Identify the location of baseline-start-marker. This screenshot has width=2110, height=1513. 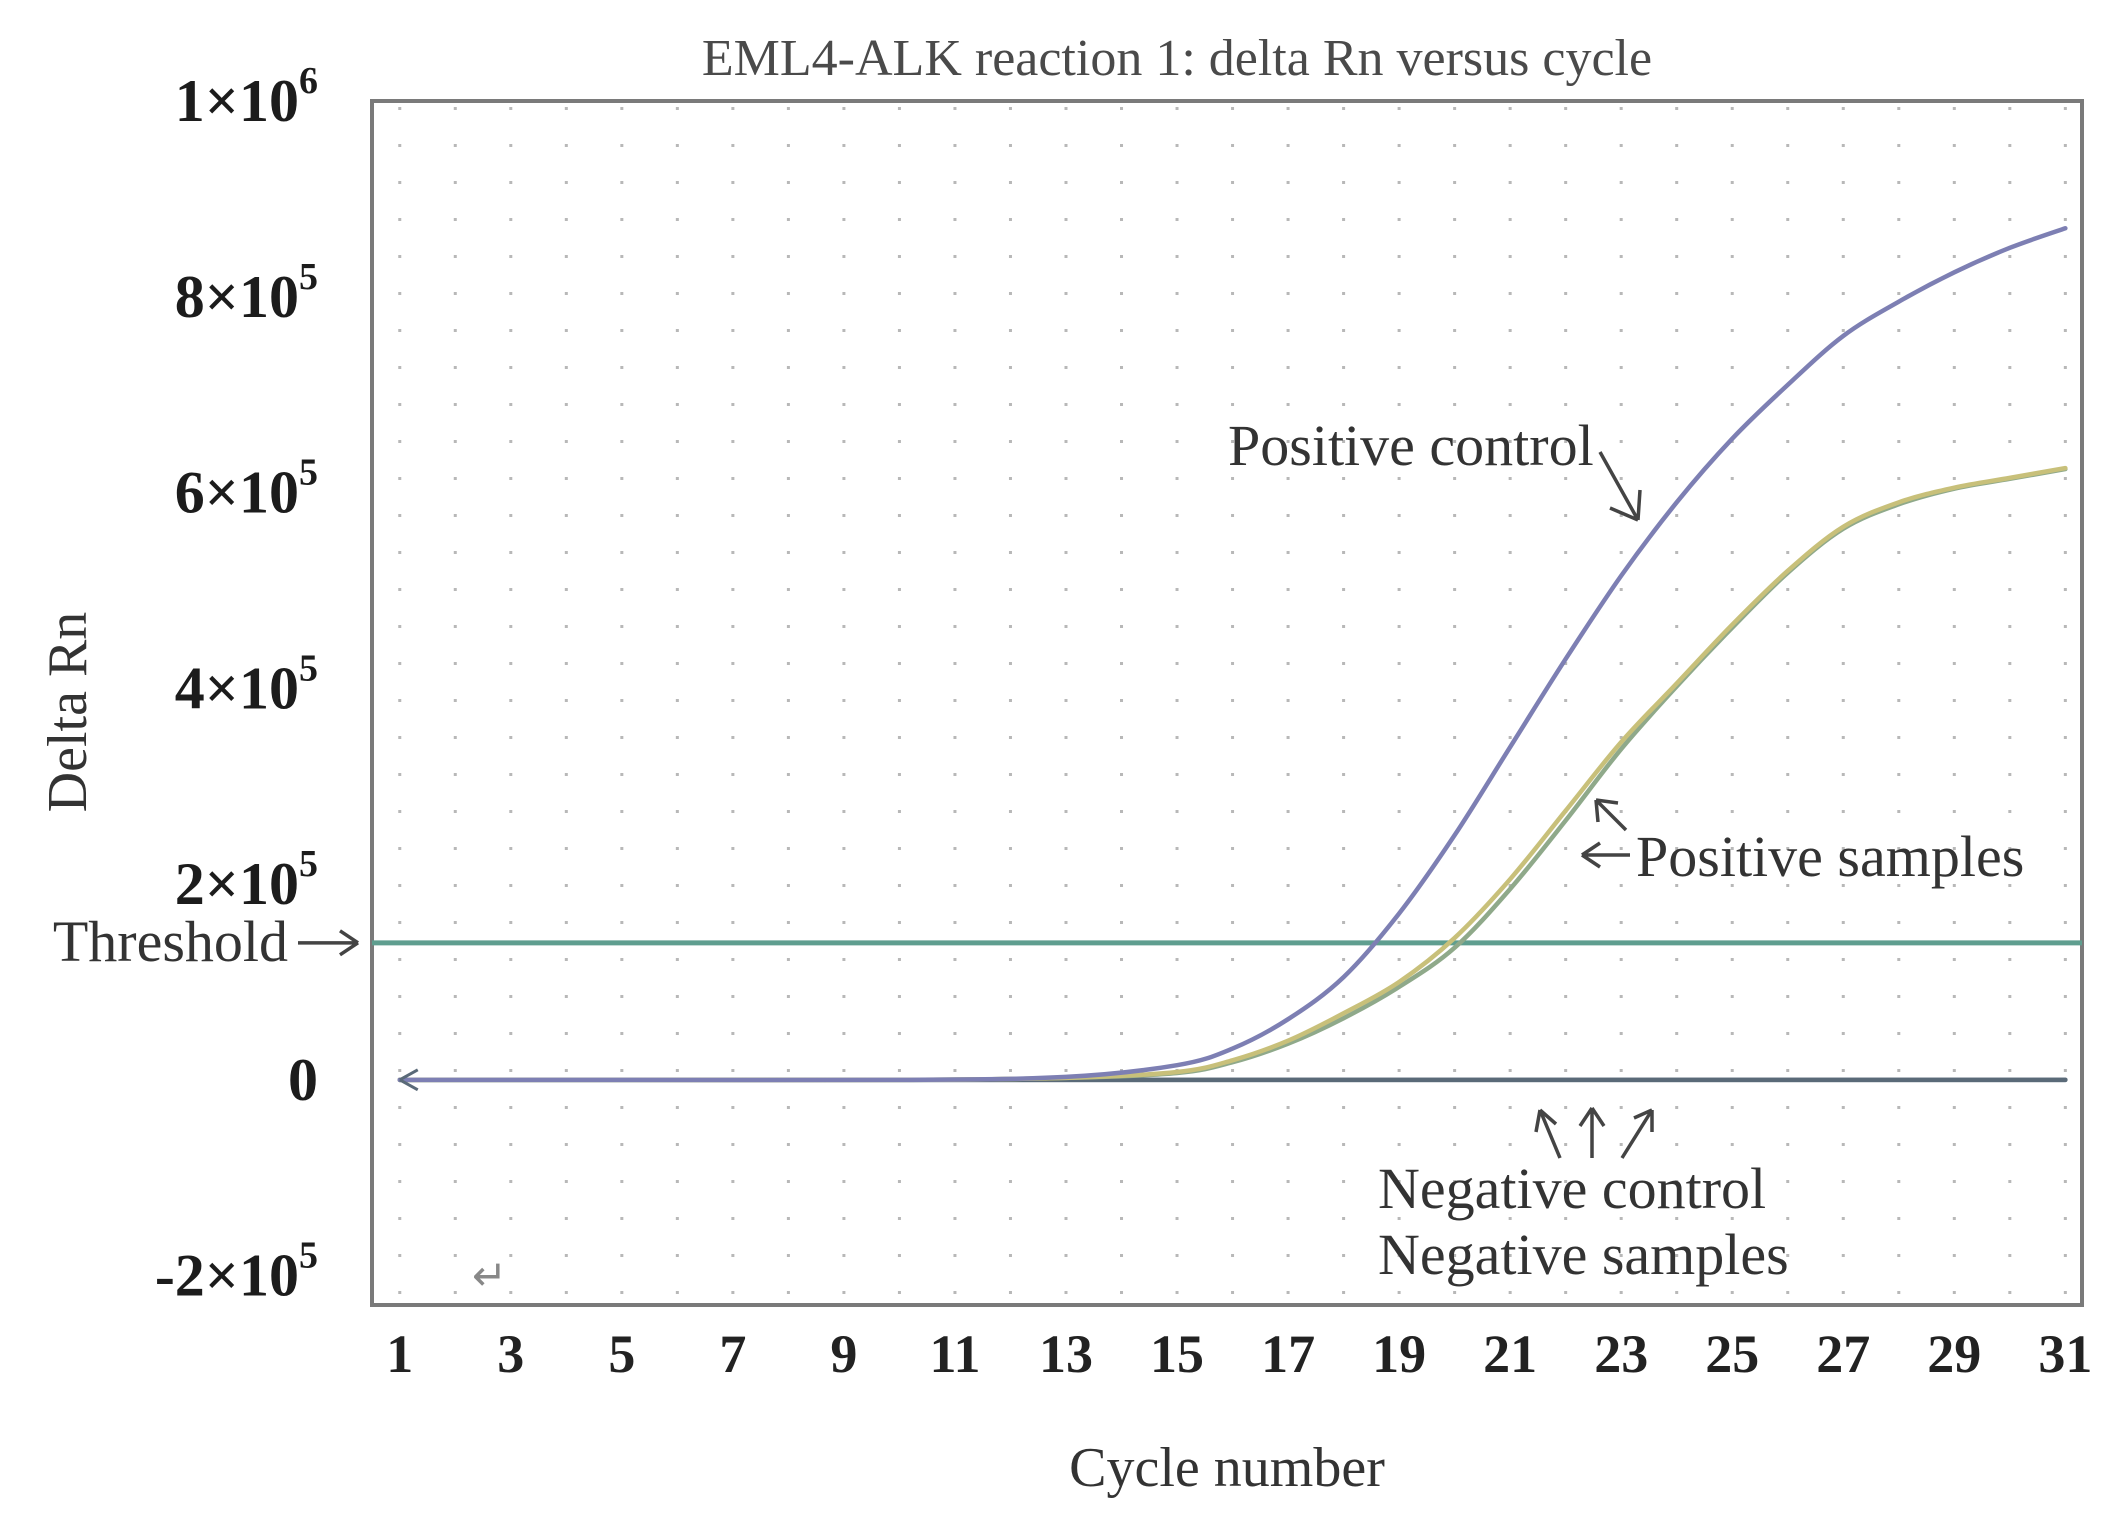
(409, 1080).